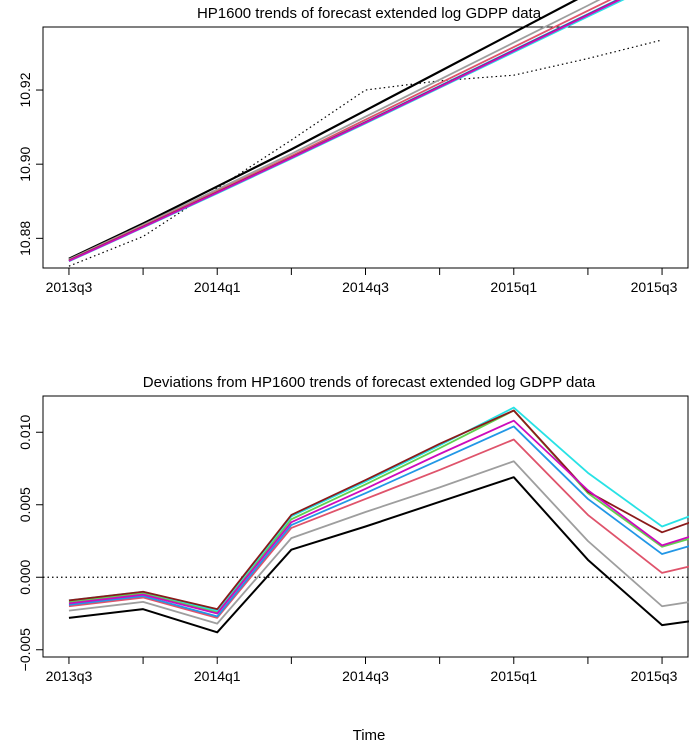 The width and height of the screenshot is (689, 745). Describe the element at coordinates (654, 676) in the screenshot. I see `deviation-x-tick-label: 2015q3` at that location.